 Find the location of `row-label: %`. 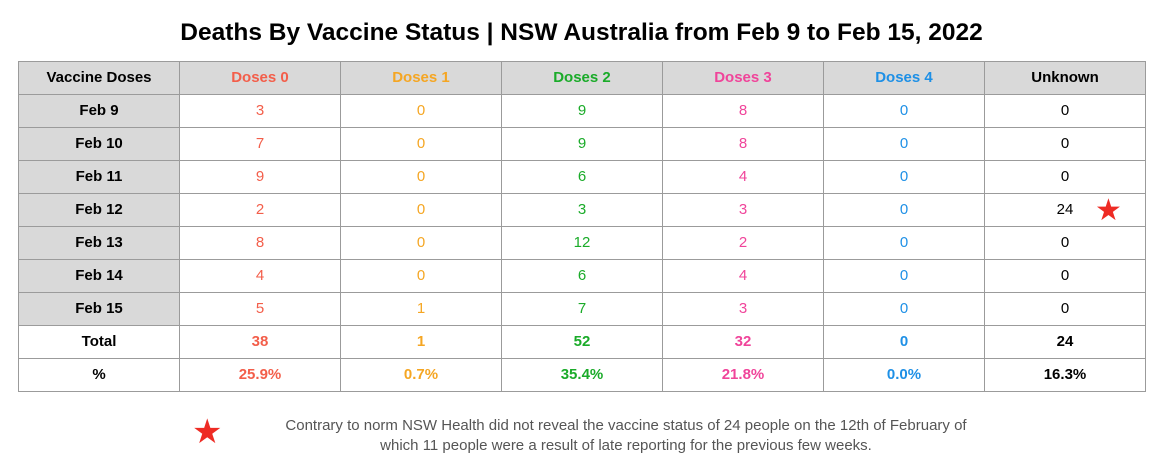

row-label: % is located at coordinates (99, 375).